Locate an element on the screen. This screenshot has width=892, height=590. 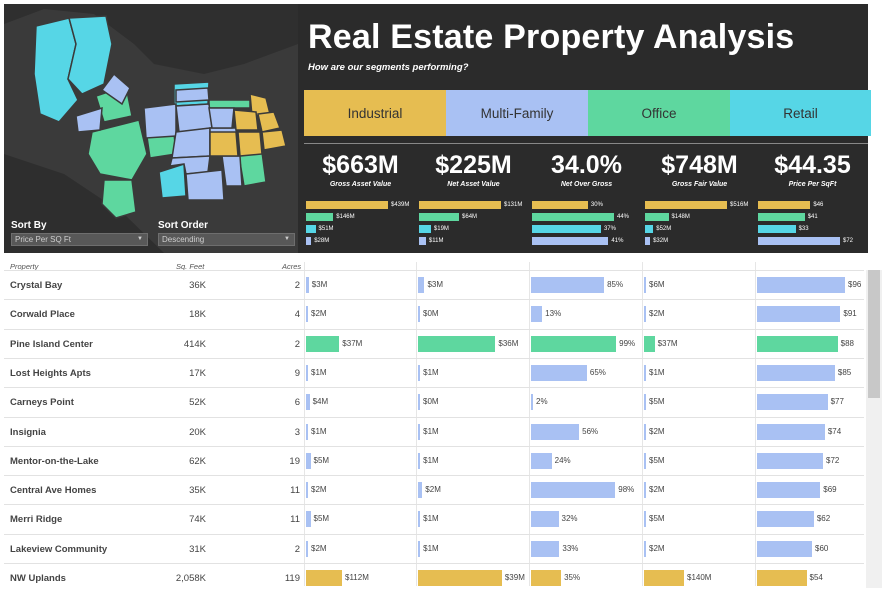
segment-retail: Retail is located at coordinates (800, 113).